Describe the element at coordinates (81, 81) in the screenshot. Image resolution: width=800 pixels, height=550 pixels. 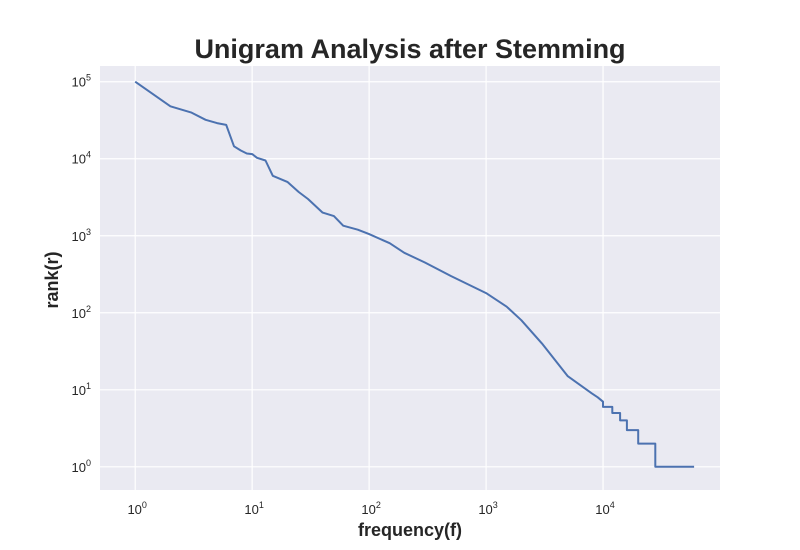
I see `y-tick-label: 10⁵` at that location.